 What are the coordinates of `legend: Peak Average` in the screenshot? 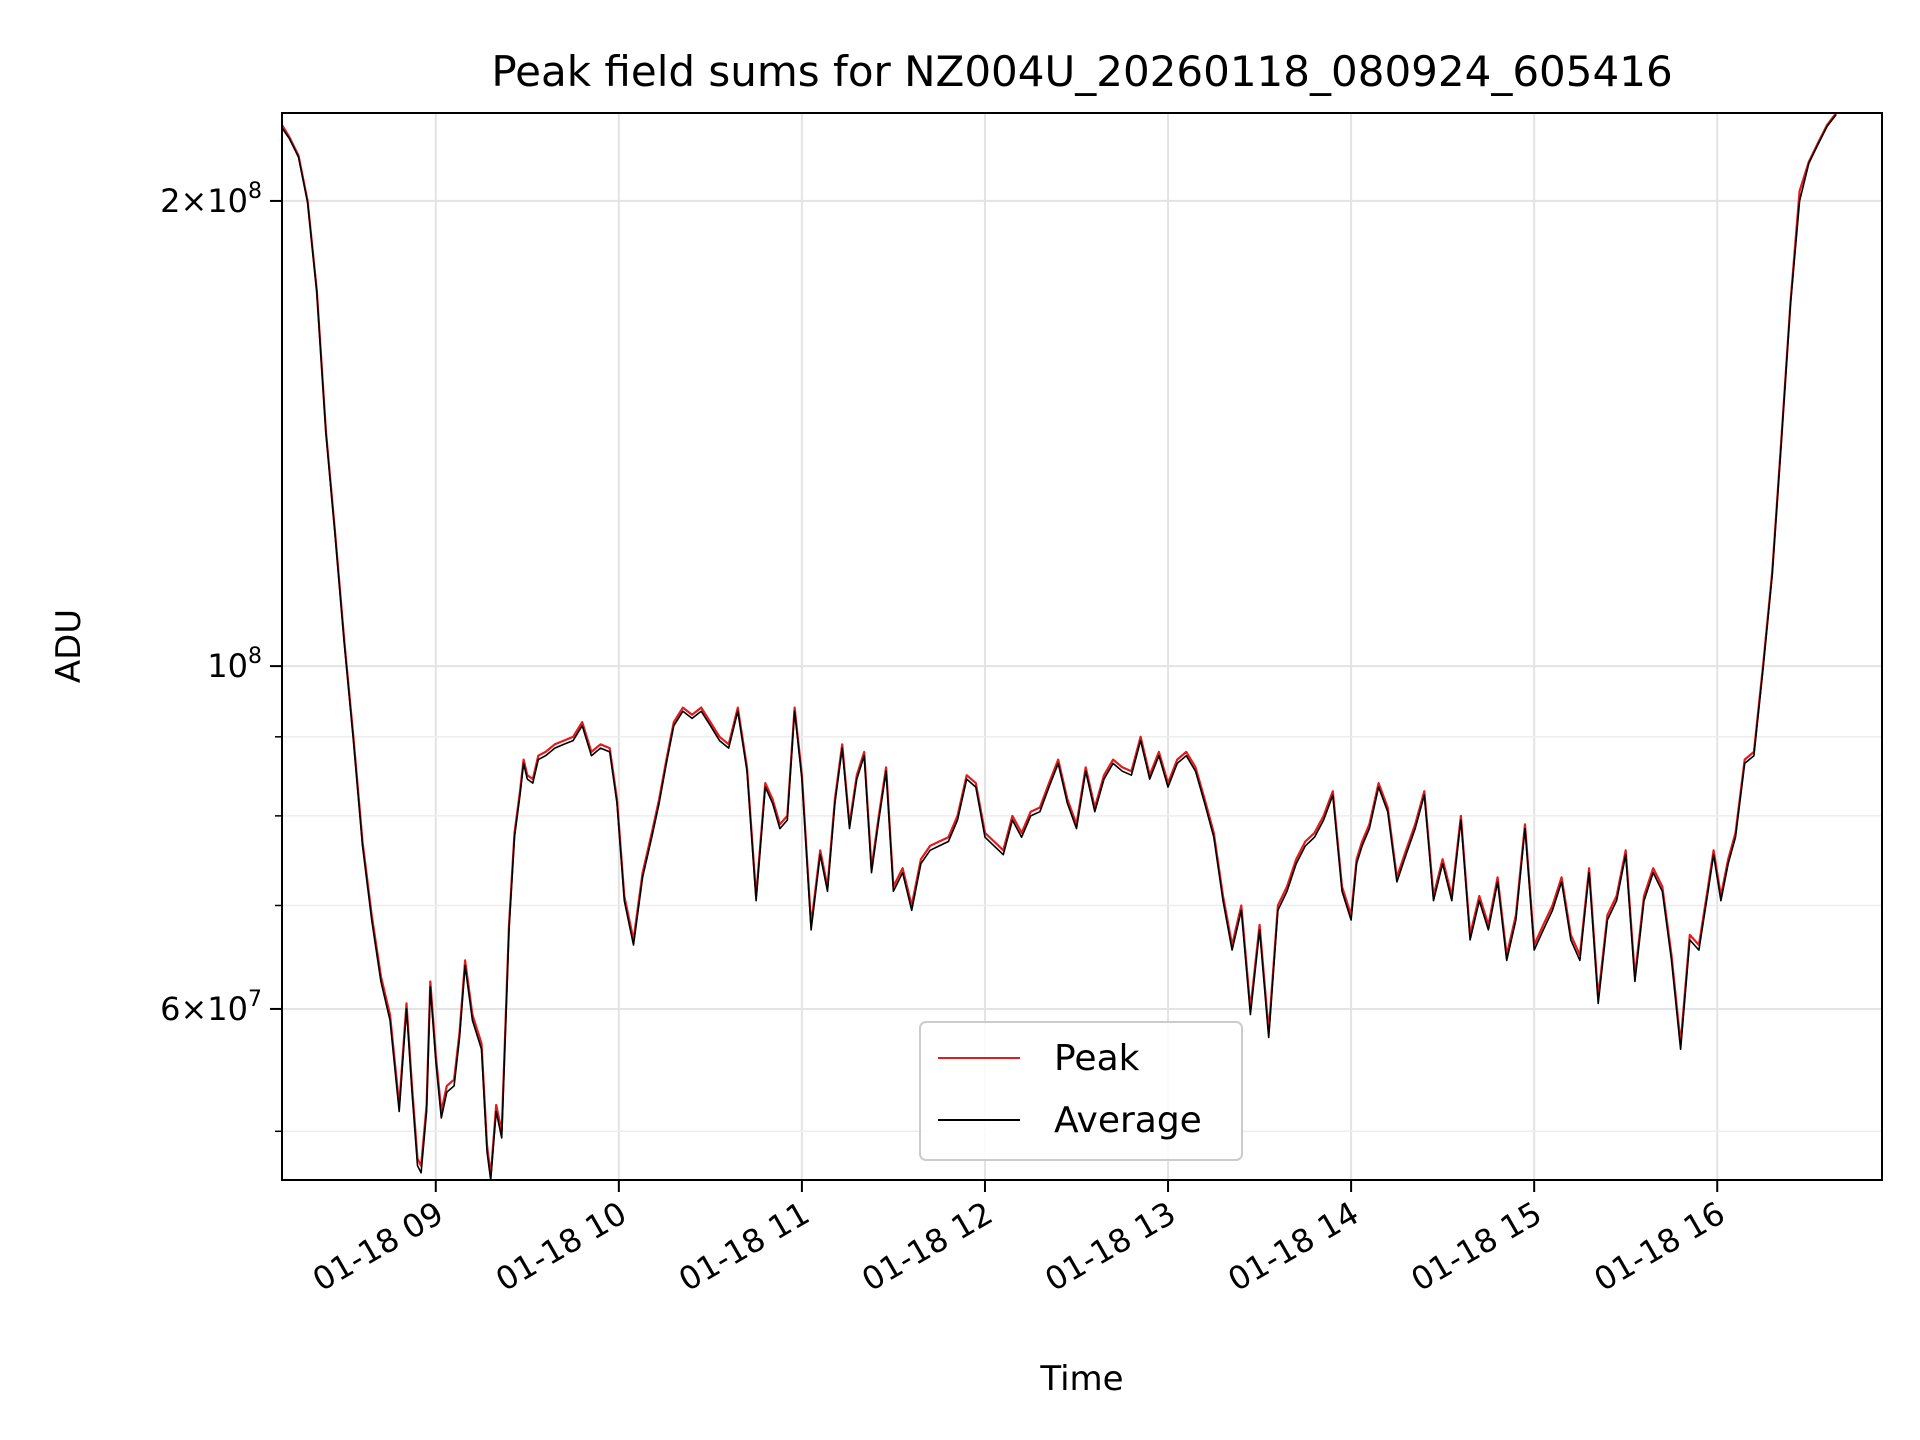 It's located at (1081, 1091).